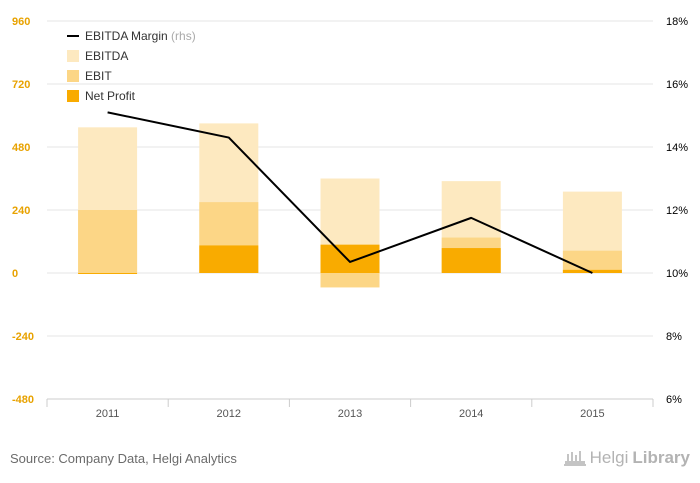  What do you see at coordinates (677, 148) in the screenshot?
I see `y-right-tick-label: 14%` at bounding box center [677, 148].